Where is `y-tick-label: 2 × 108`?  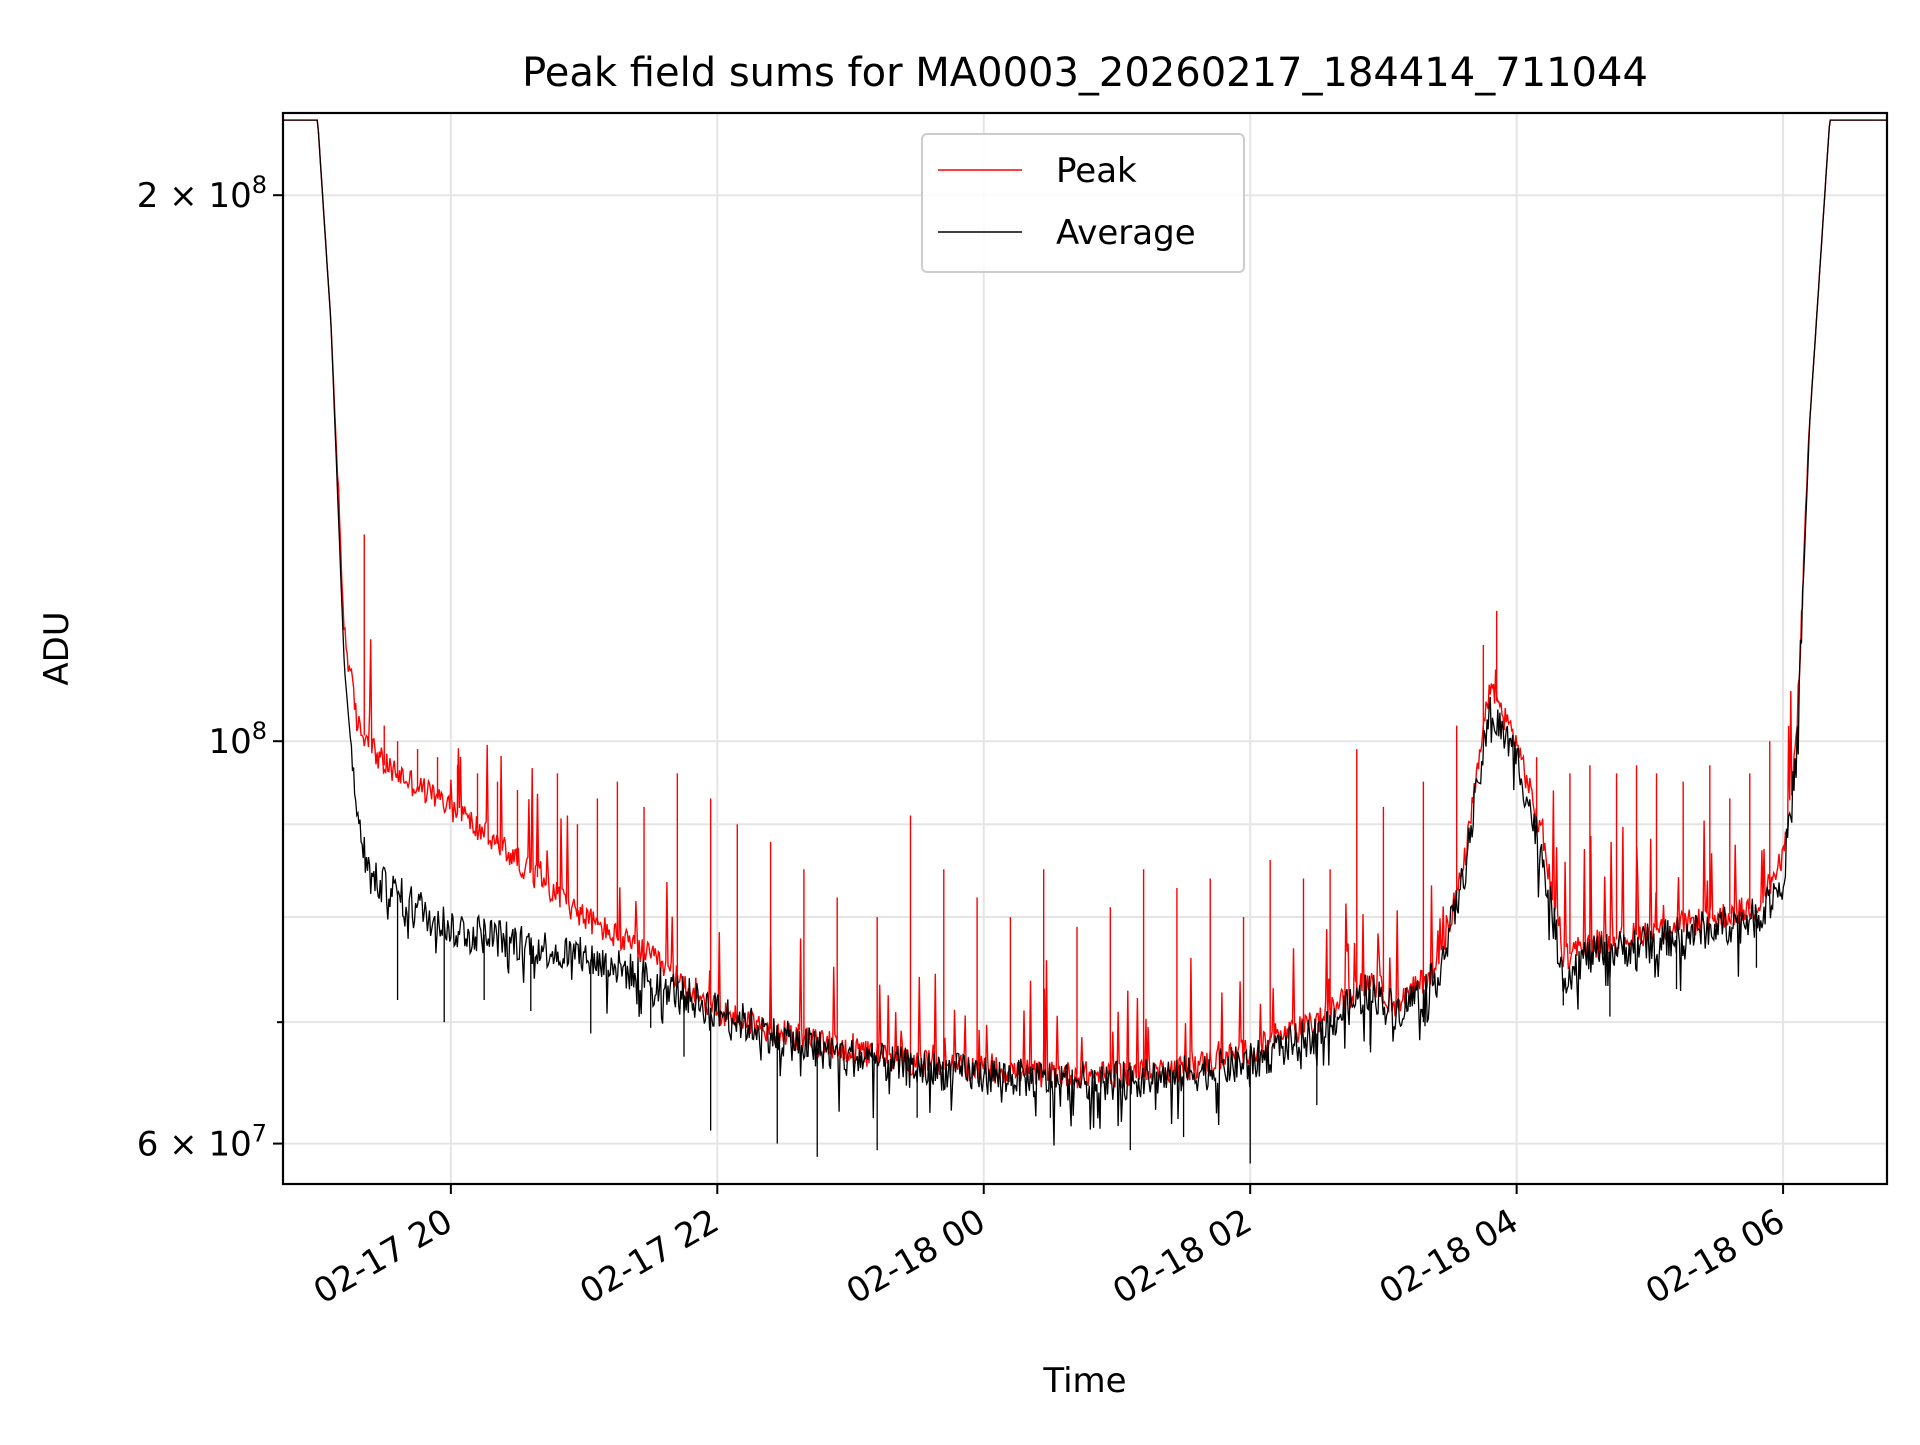
y-tick-label: 2 × 108 is located at coordinates (202, 193).